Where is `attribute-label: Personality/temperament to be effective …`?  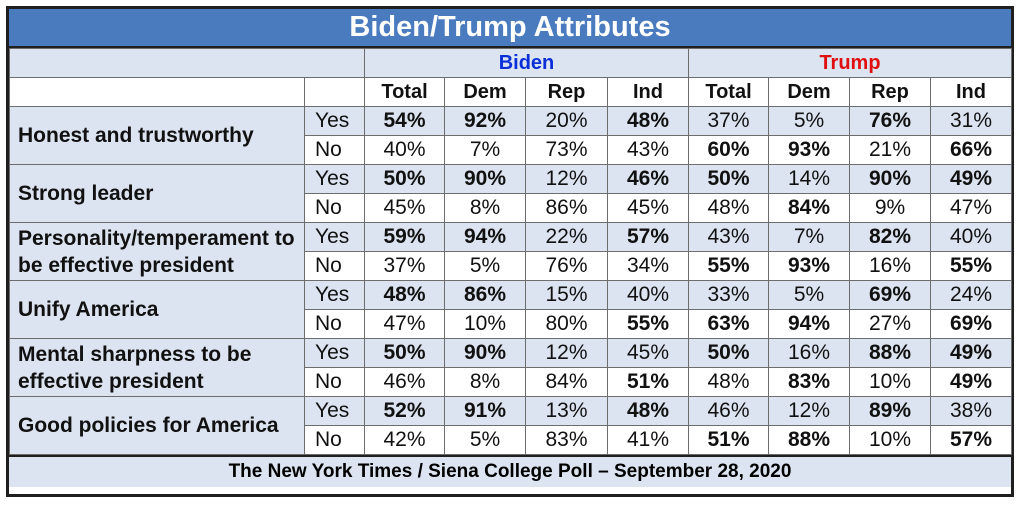 attribute-label: Personality/temperament to be effective … is located at coordinates (157, 251).